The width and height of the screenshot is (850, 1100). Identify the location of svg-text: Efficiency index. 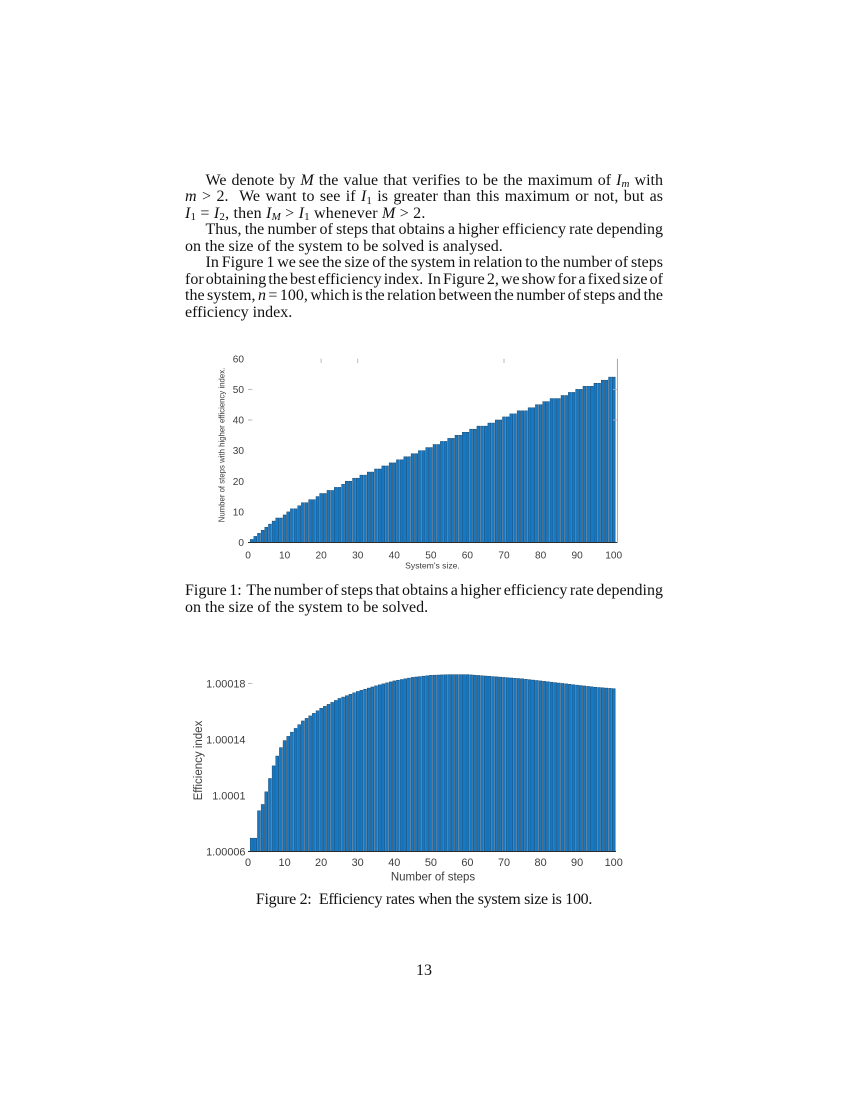
(199, 760).